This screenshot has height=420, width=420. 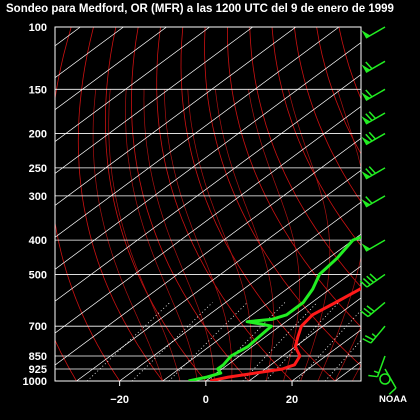 What do you see at coordinates (38, 370) in the screenshot?
I see `pressure-tick-label: 925` at bounding box center [38, 370].